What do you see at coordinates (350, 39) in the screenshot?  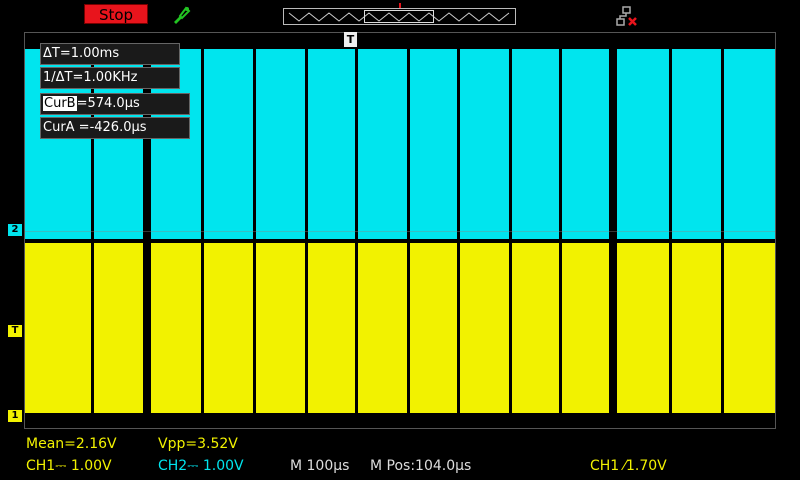 I see `trigger-position-marker: T` at bounding box center [350, 39].